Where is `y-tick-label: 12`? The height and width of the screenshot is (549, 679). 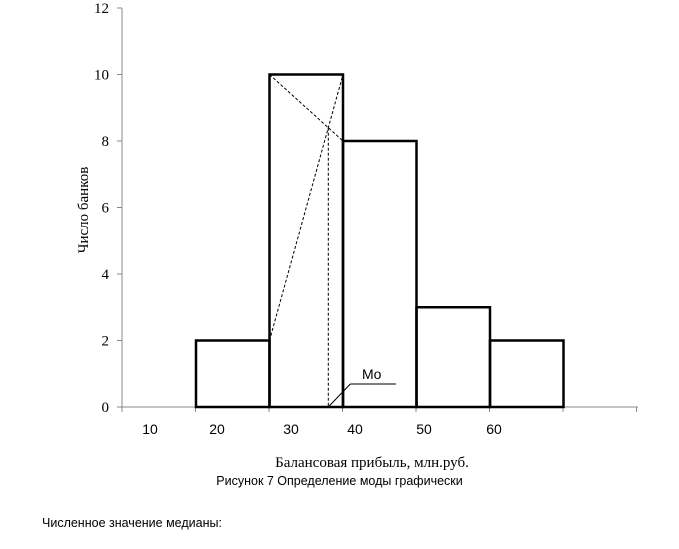 y-tick-label: 12 is located at coordinates (101, 9).